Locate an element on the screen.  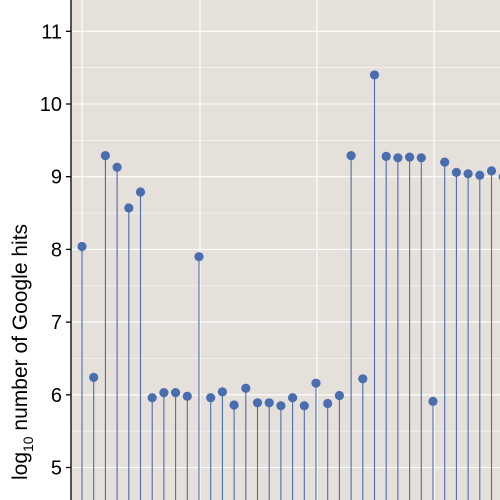
y-tick-label-11: 11 is located at coordinates (51, 32).